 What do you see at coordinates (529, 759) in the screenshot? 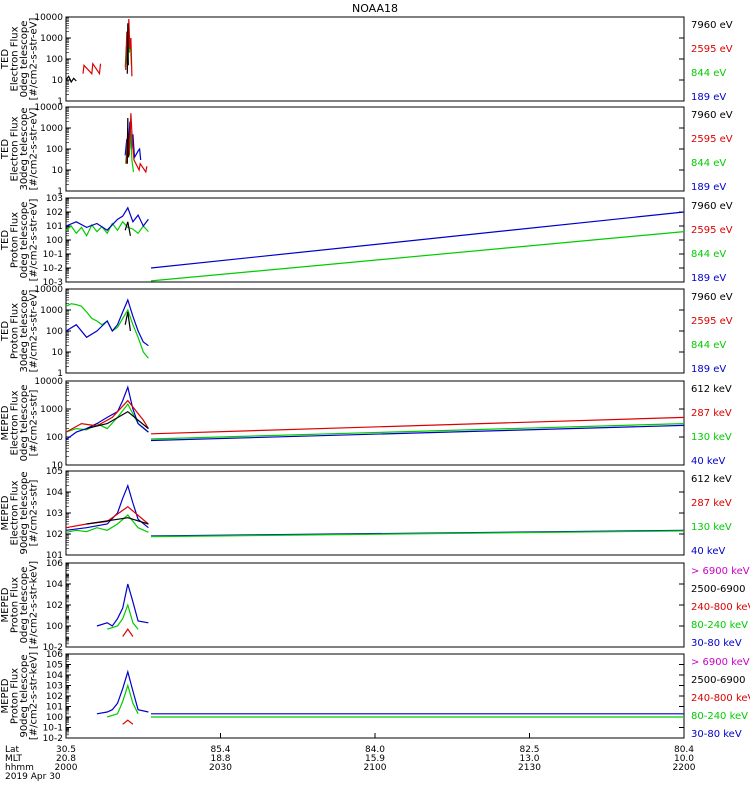
I see `axis-value: 13.0` at bounding box center [529, 759].